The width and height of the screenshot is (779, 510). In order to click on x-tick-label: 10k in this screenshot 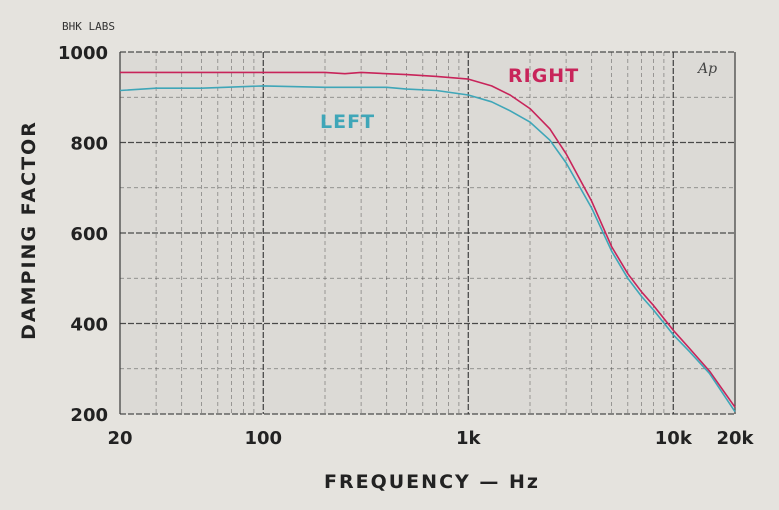, I will do `click(674, 438)`.